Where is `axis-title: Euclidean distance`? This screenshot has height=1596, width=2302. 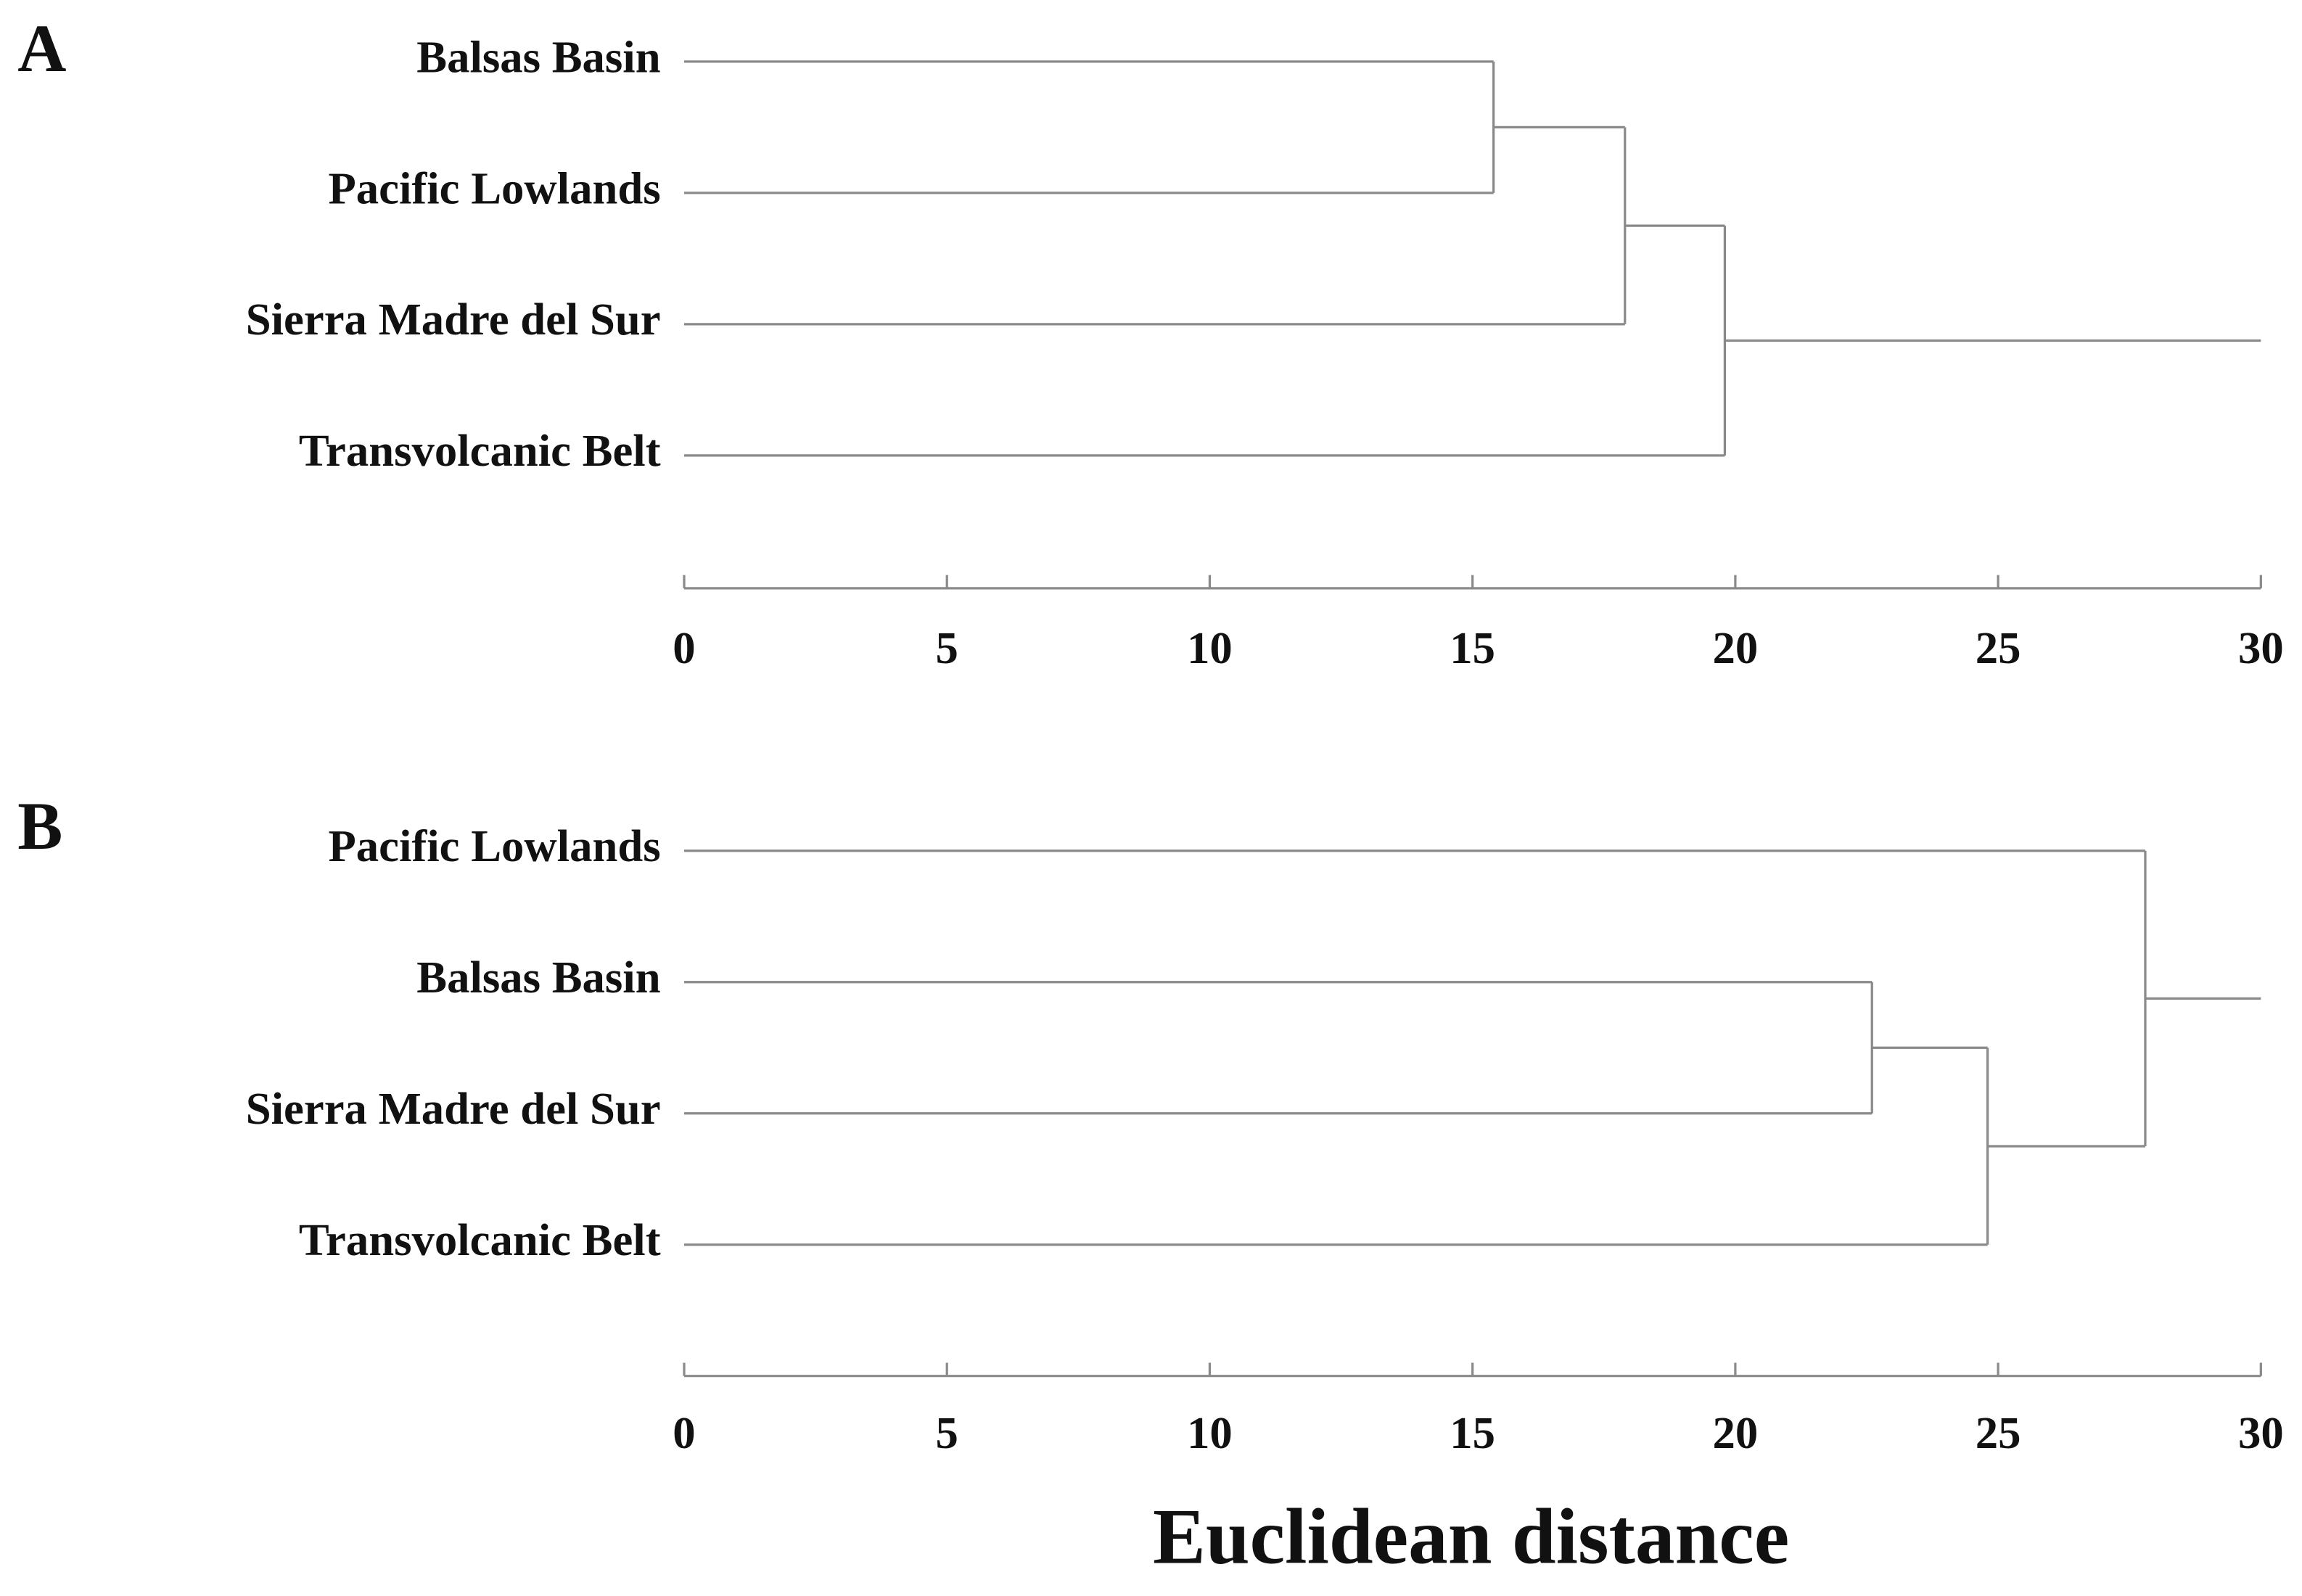 axis-title: Euclidean distance is located at coordinates (1471, 1536).